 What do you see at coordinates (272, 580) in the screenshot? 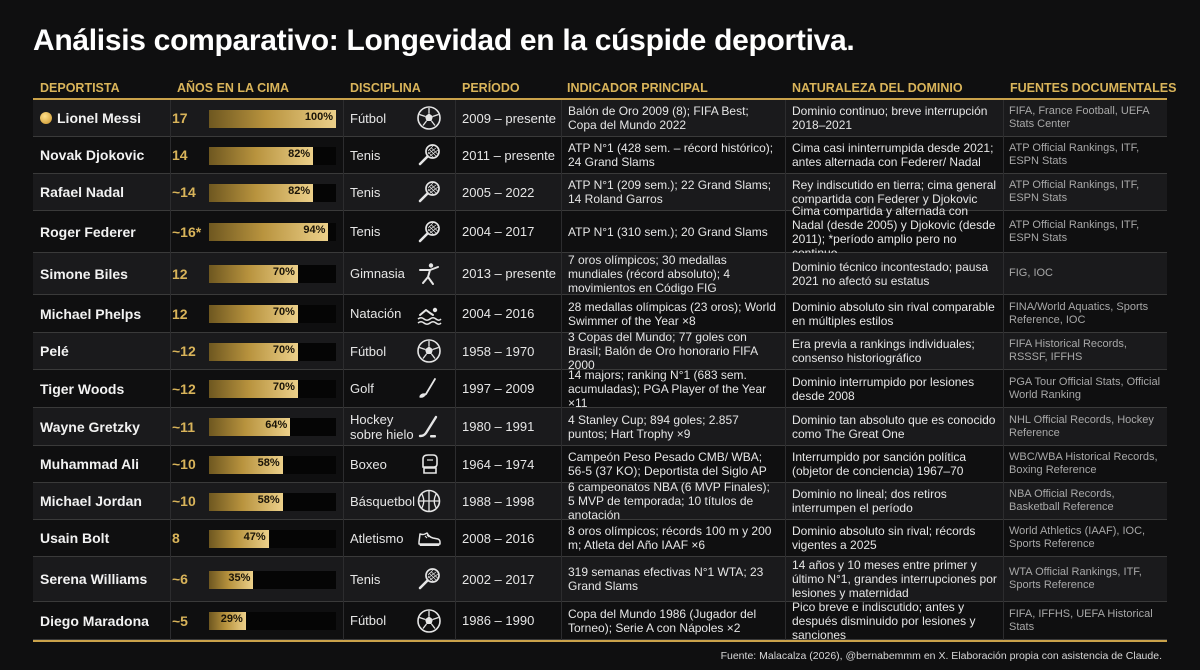
I see `bar-track: 35%` at bounding box center [272, 580].